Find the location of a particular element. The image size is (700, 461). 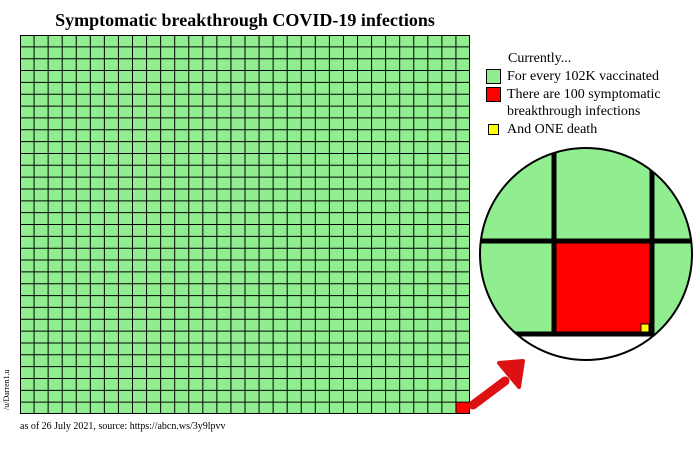

arrow-icon is located at coordinates (496, 384).